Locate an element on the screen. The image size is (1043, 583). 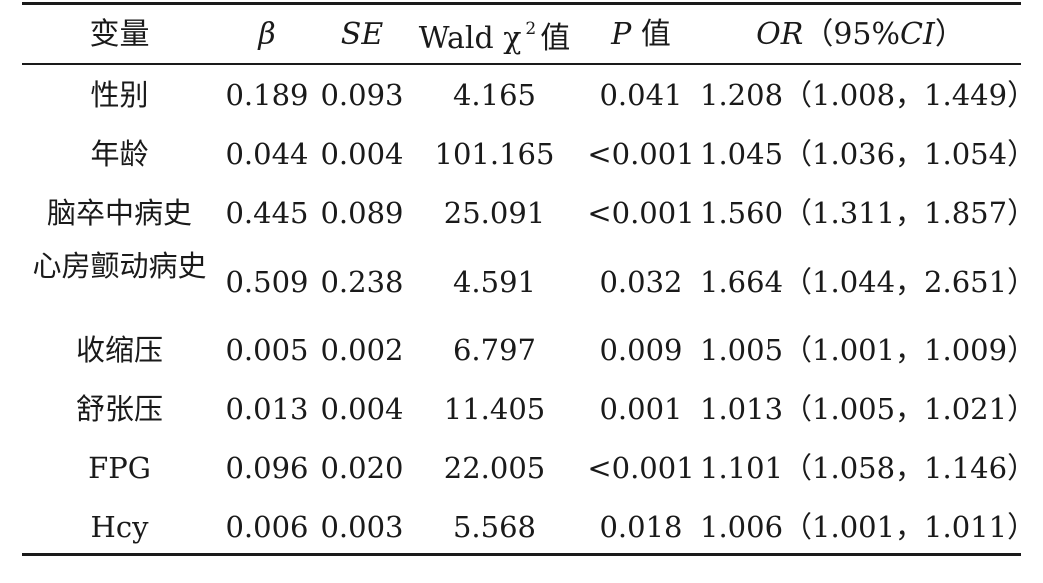
cell-or: 1.101（1.058，1.146） is located at coordinates (868, 468).